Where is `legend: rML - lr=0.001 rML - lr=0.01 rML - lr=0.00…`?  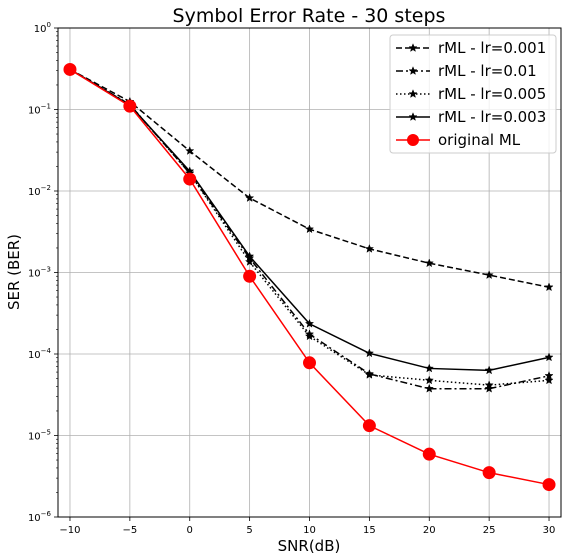 legend: rML - lr=0.001 rML - lr=0.01 rML - lr=0.00… is located at coordinates (473, 94).